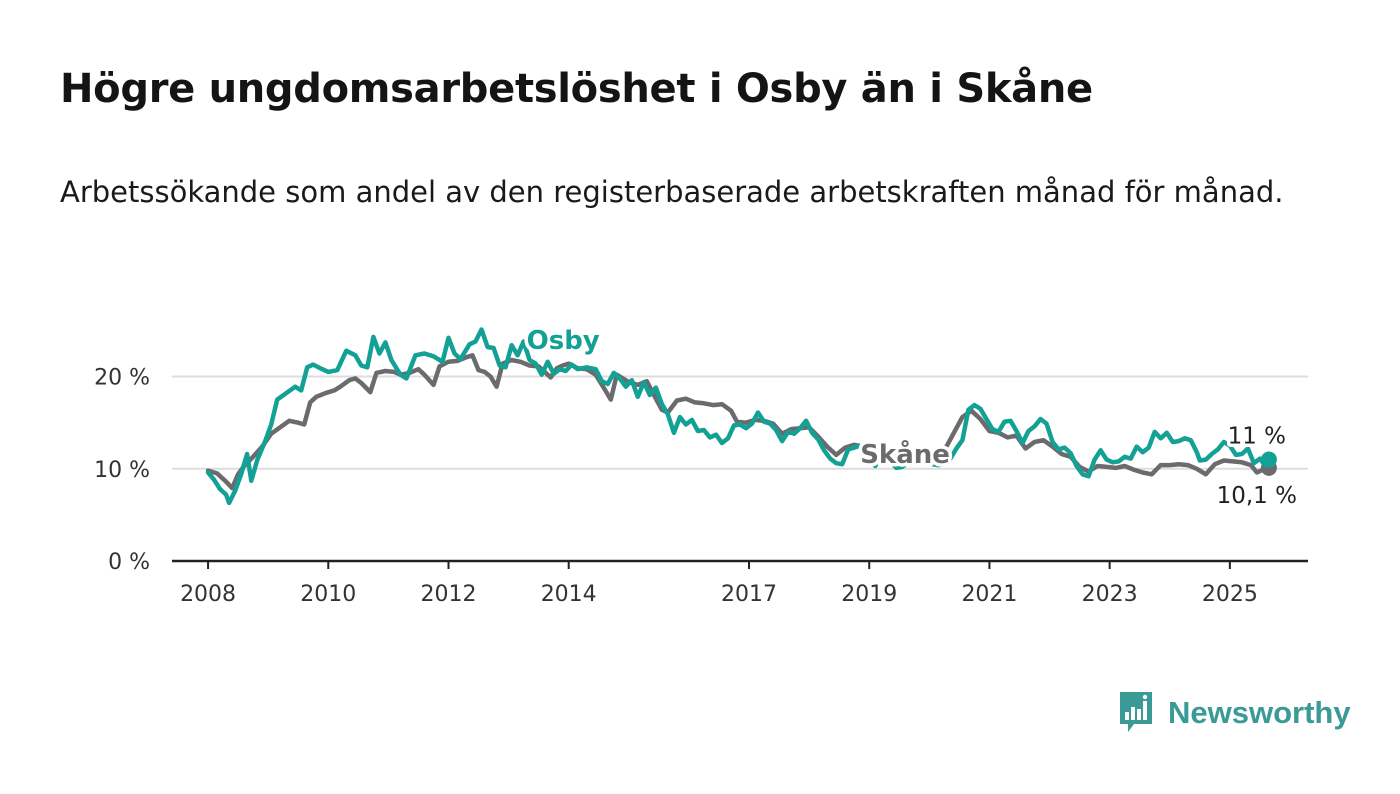 The height and width of the screenshot is (794, 1400). I want to click on x-tick-label: 2012, so click(448, 594).